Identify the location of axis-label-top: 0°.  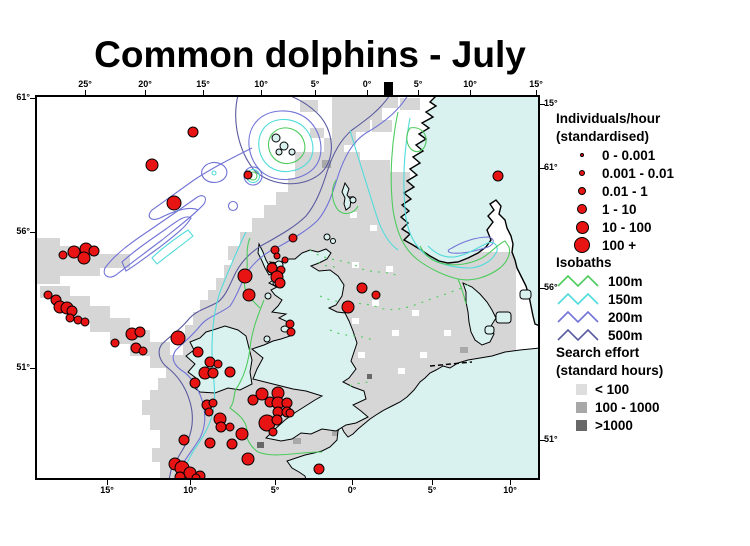
(367, 84).